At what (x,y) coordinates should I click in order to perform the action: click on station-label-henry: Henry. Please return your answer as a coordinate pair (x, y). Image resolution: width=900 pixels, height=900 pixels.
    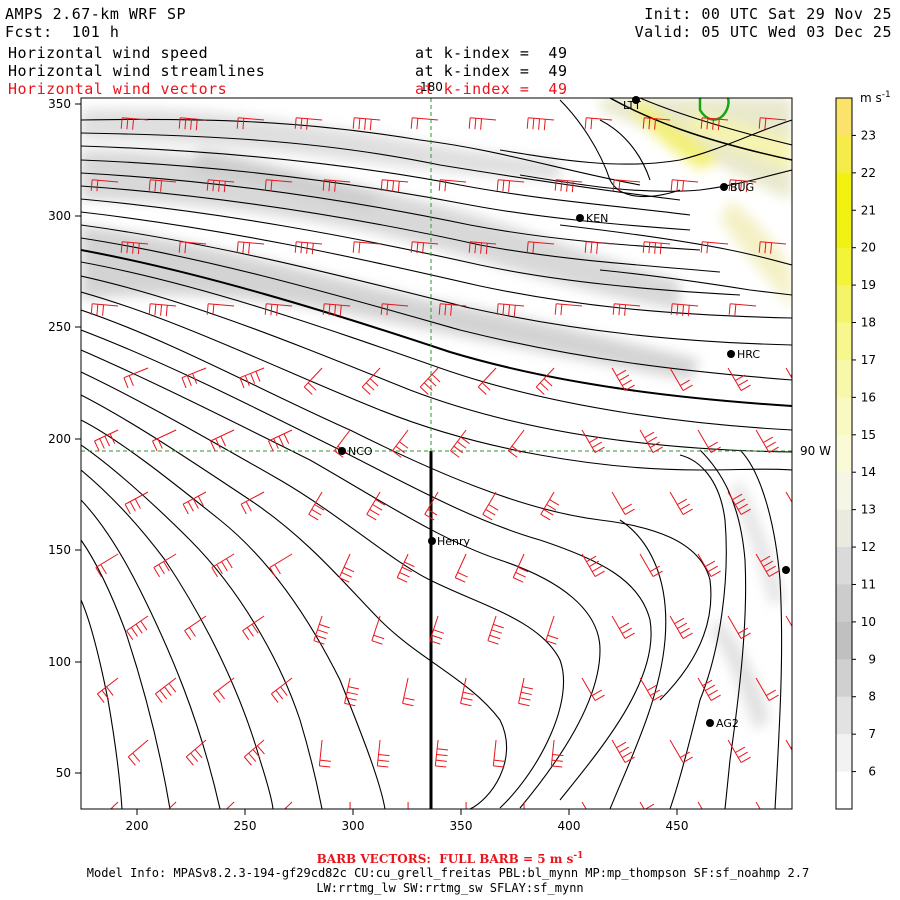
    Looking at the image, I should click on (454, 541).